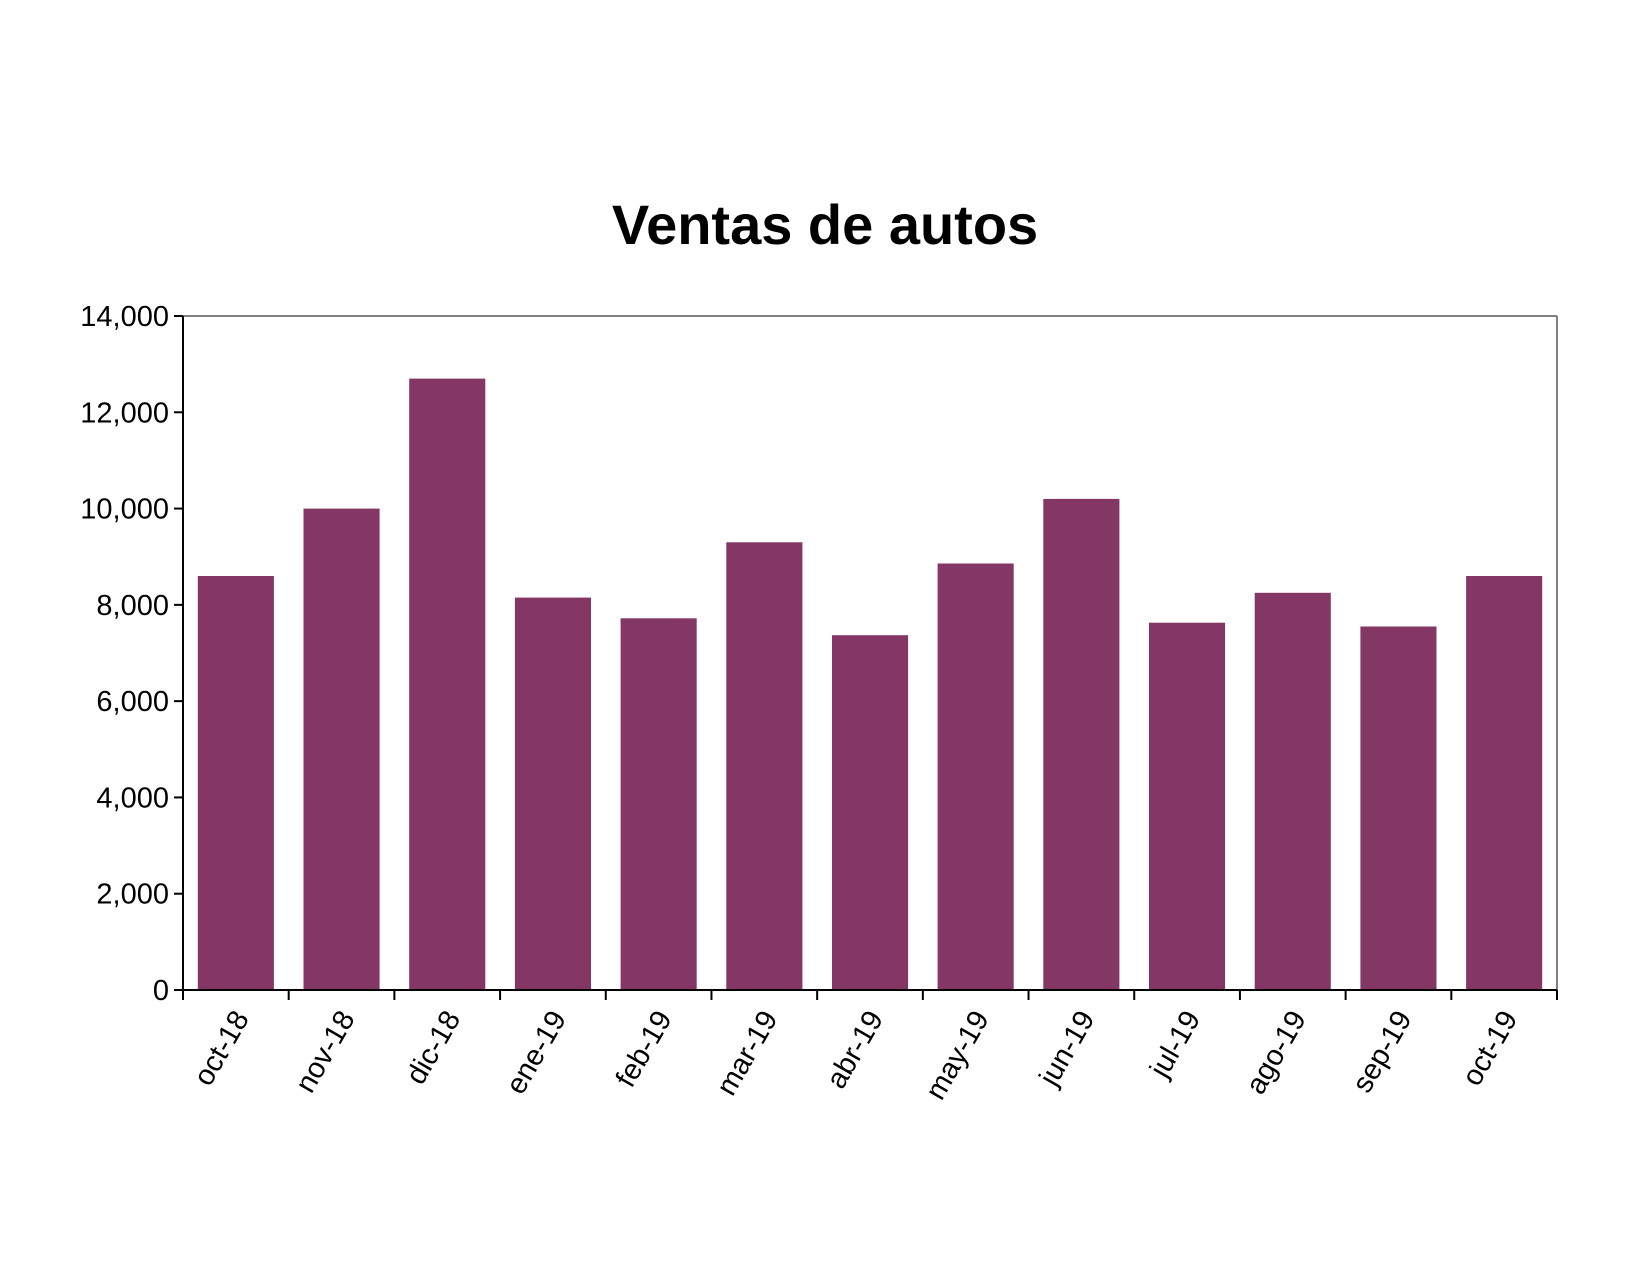 The image size is (1650, 1275). Describe the element at coordinates (131, 654) in the screenshot. I see `y-axis: 0 2,000 4,000 6,000 8,000 10,000 12,000 14,000` at that location.